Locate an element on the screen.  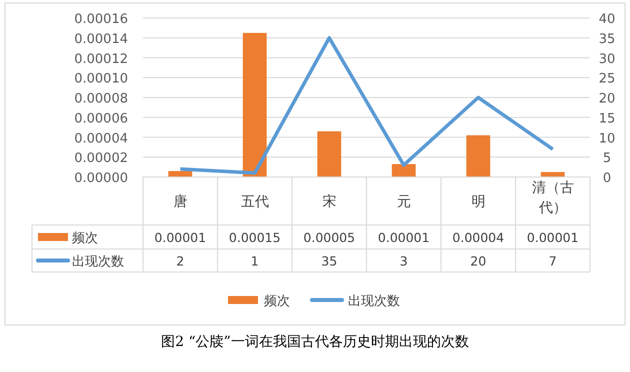
x-tick-label: 元 is located at coordinates (403, 202).